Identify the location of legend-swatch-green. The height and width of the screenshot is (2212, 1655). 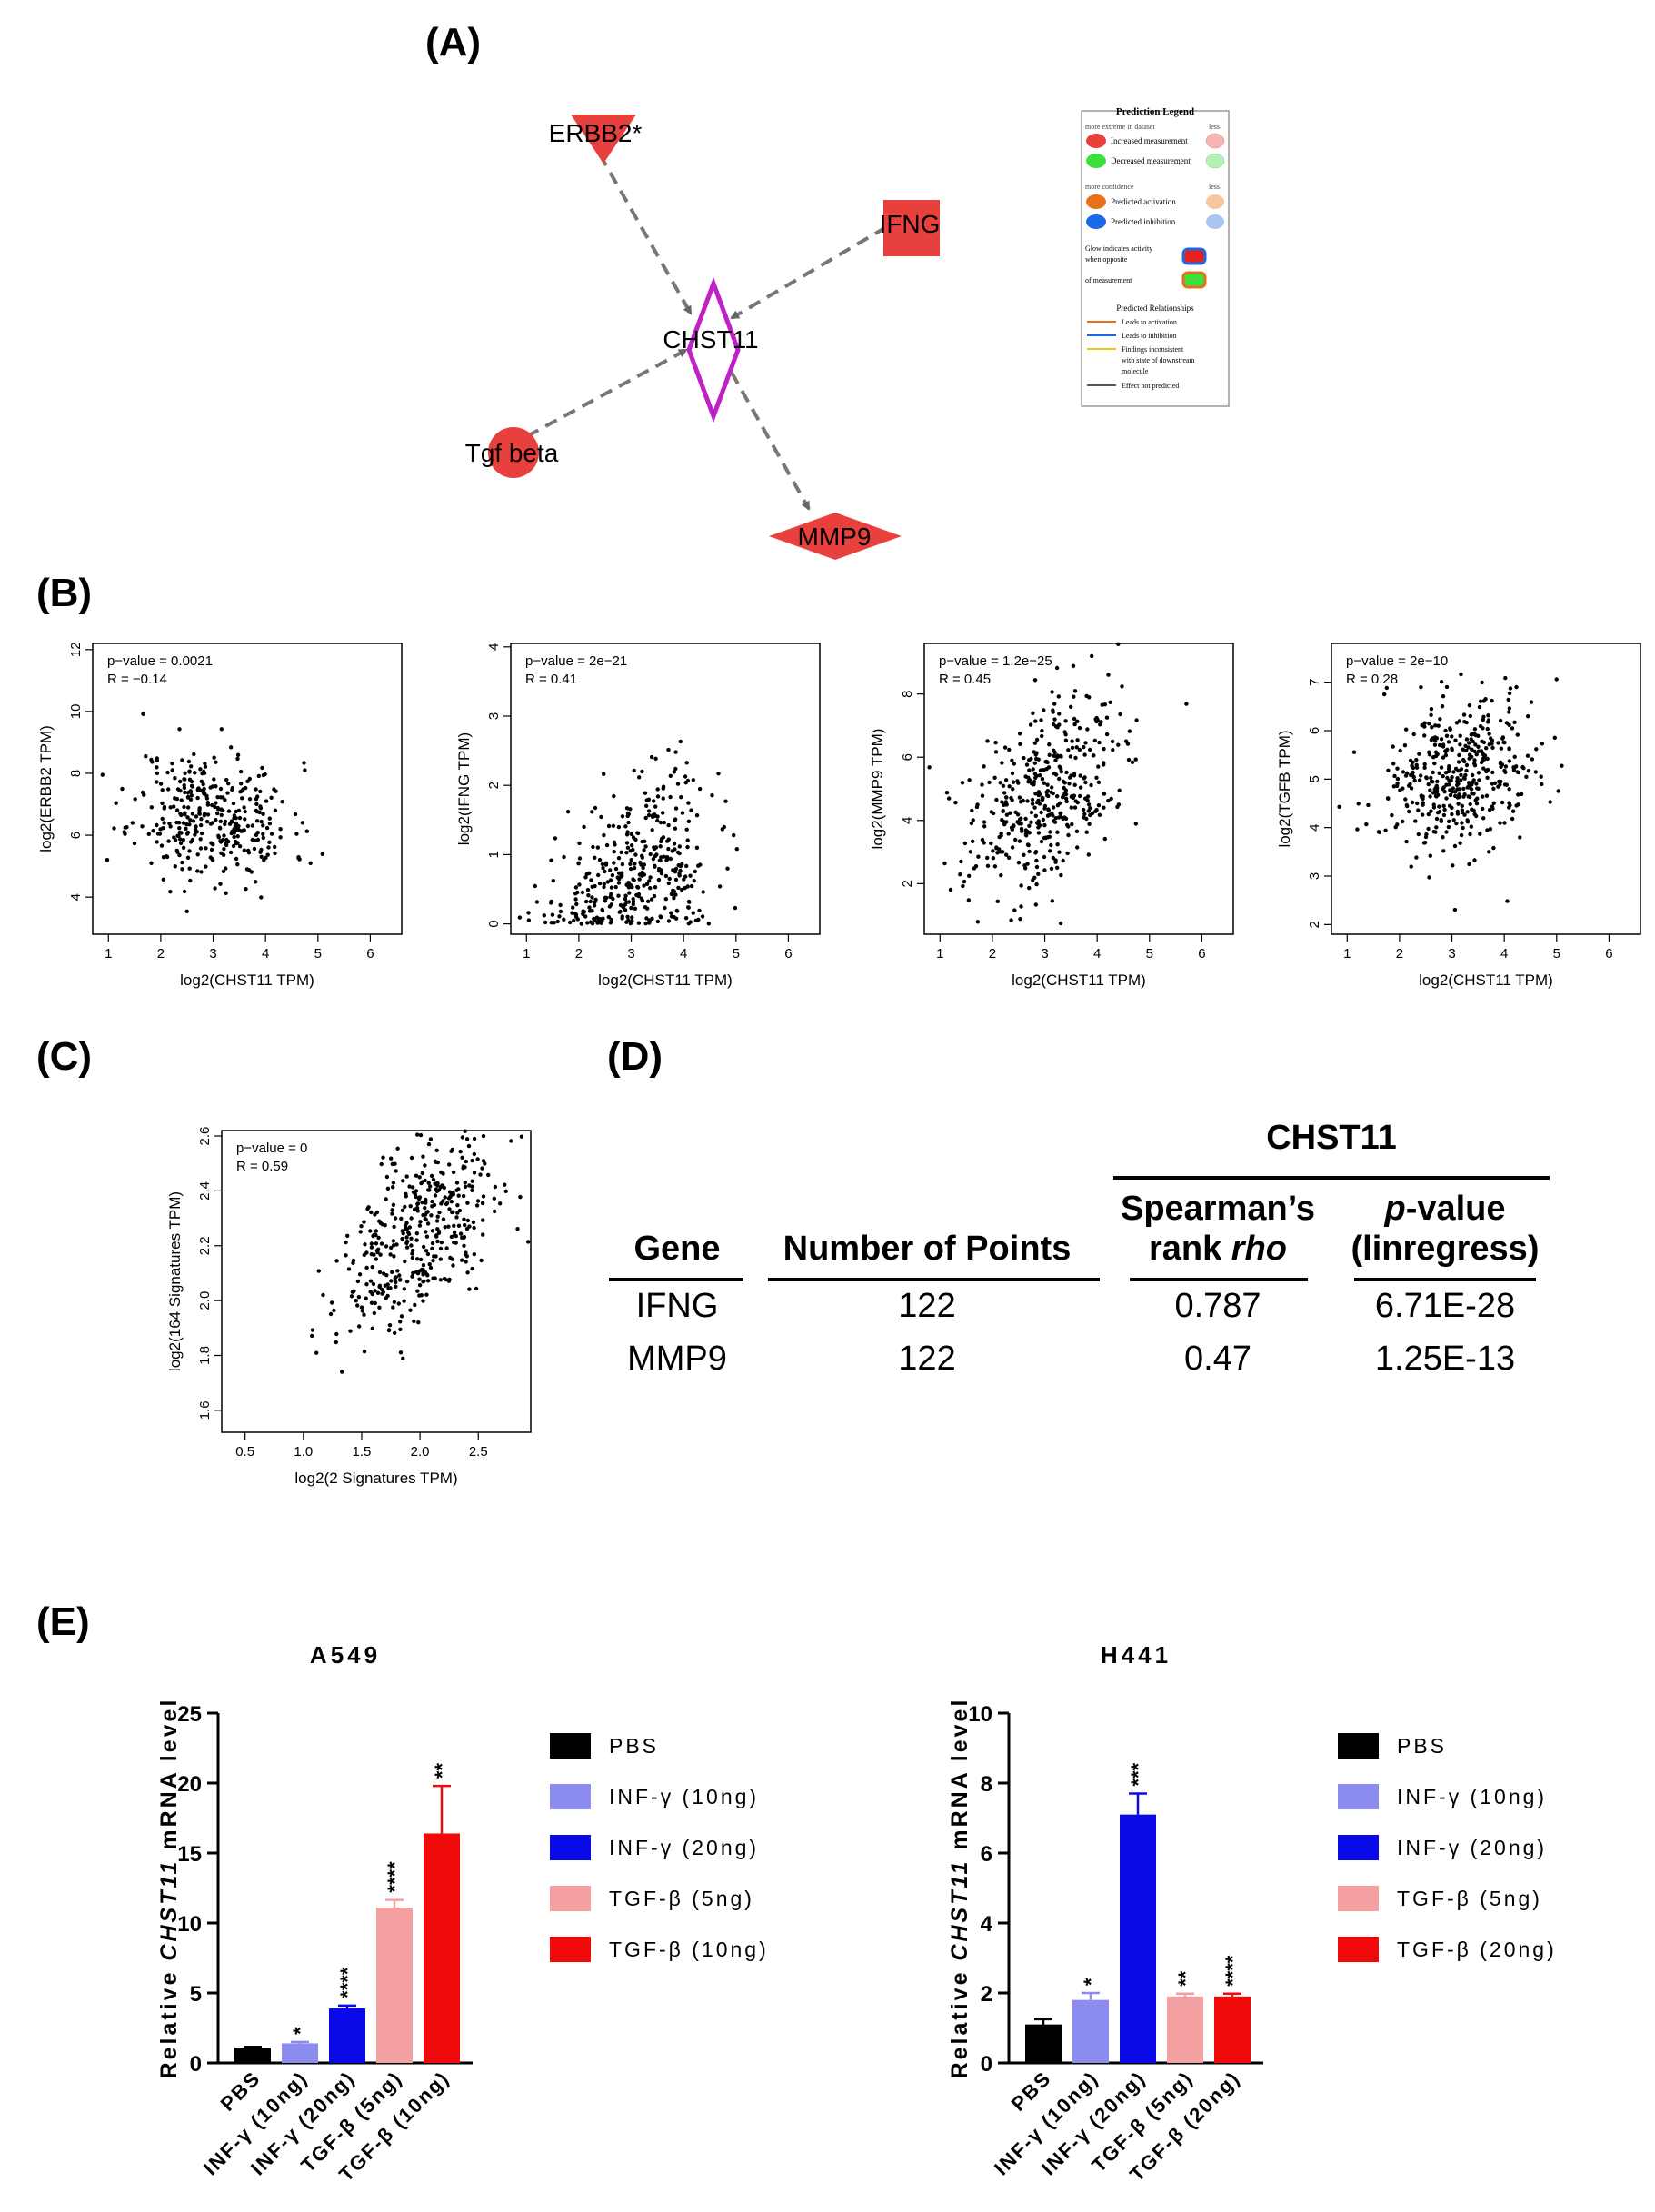
(1096, 161).